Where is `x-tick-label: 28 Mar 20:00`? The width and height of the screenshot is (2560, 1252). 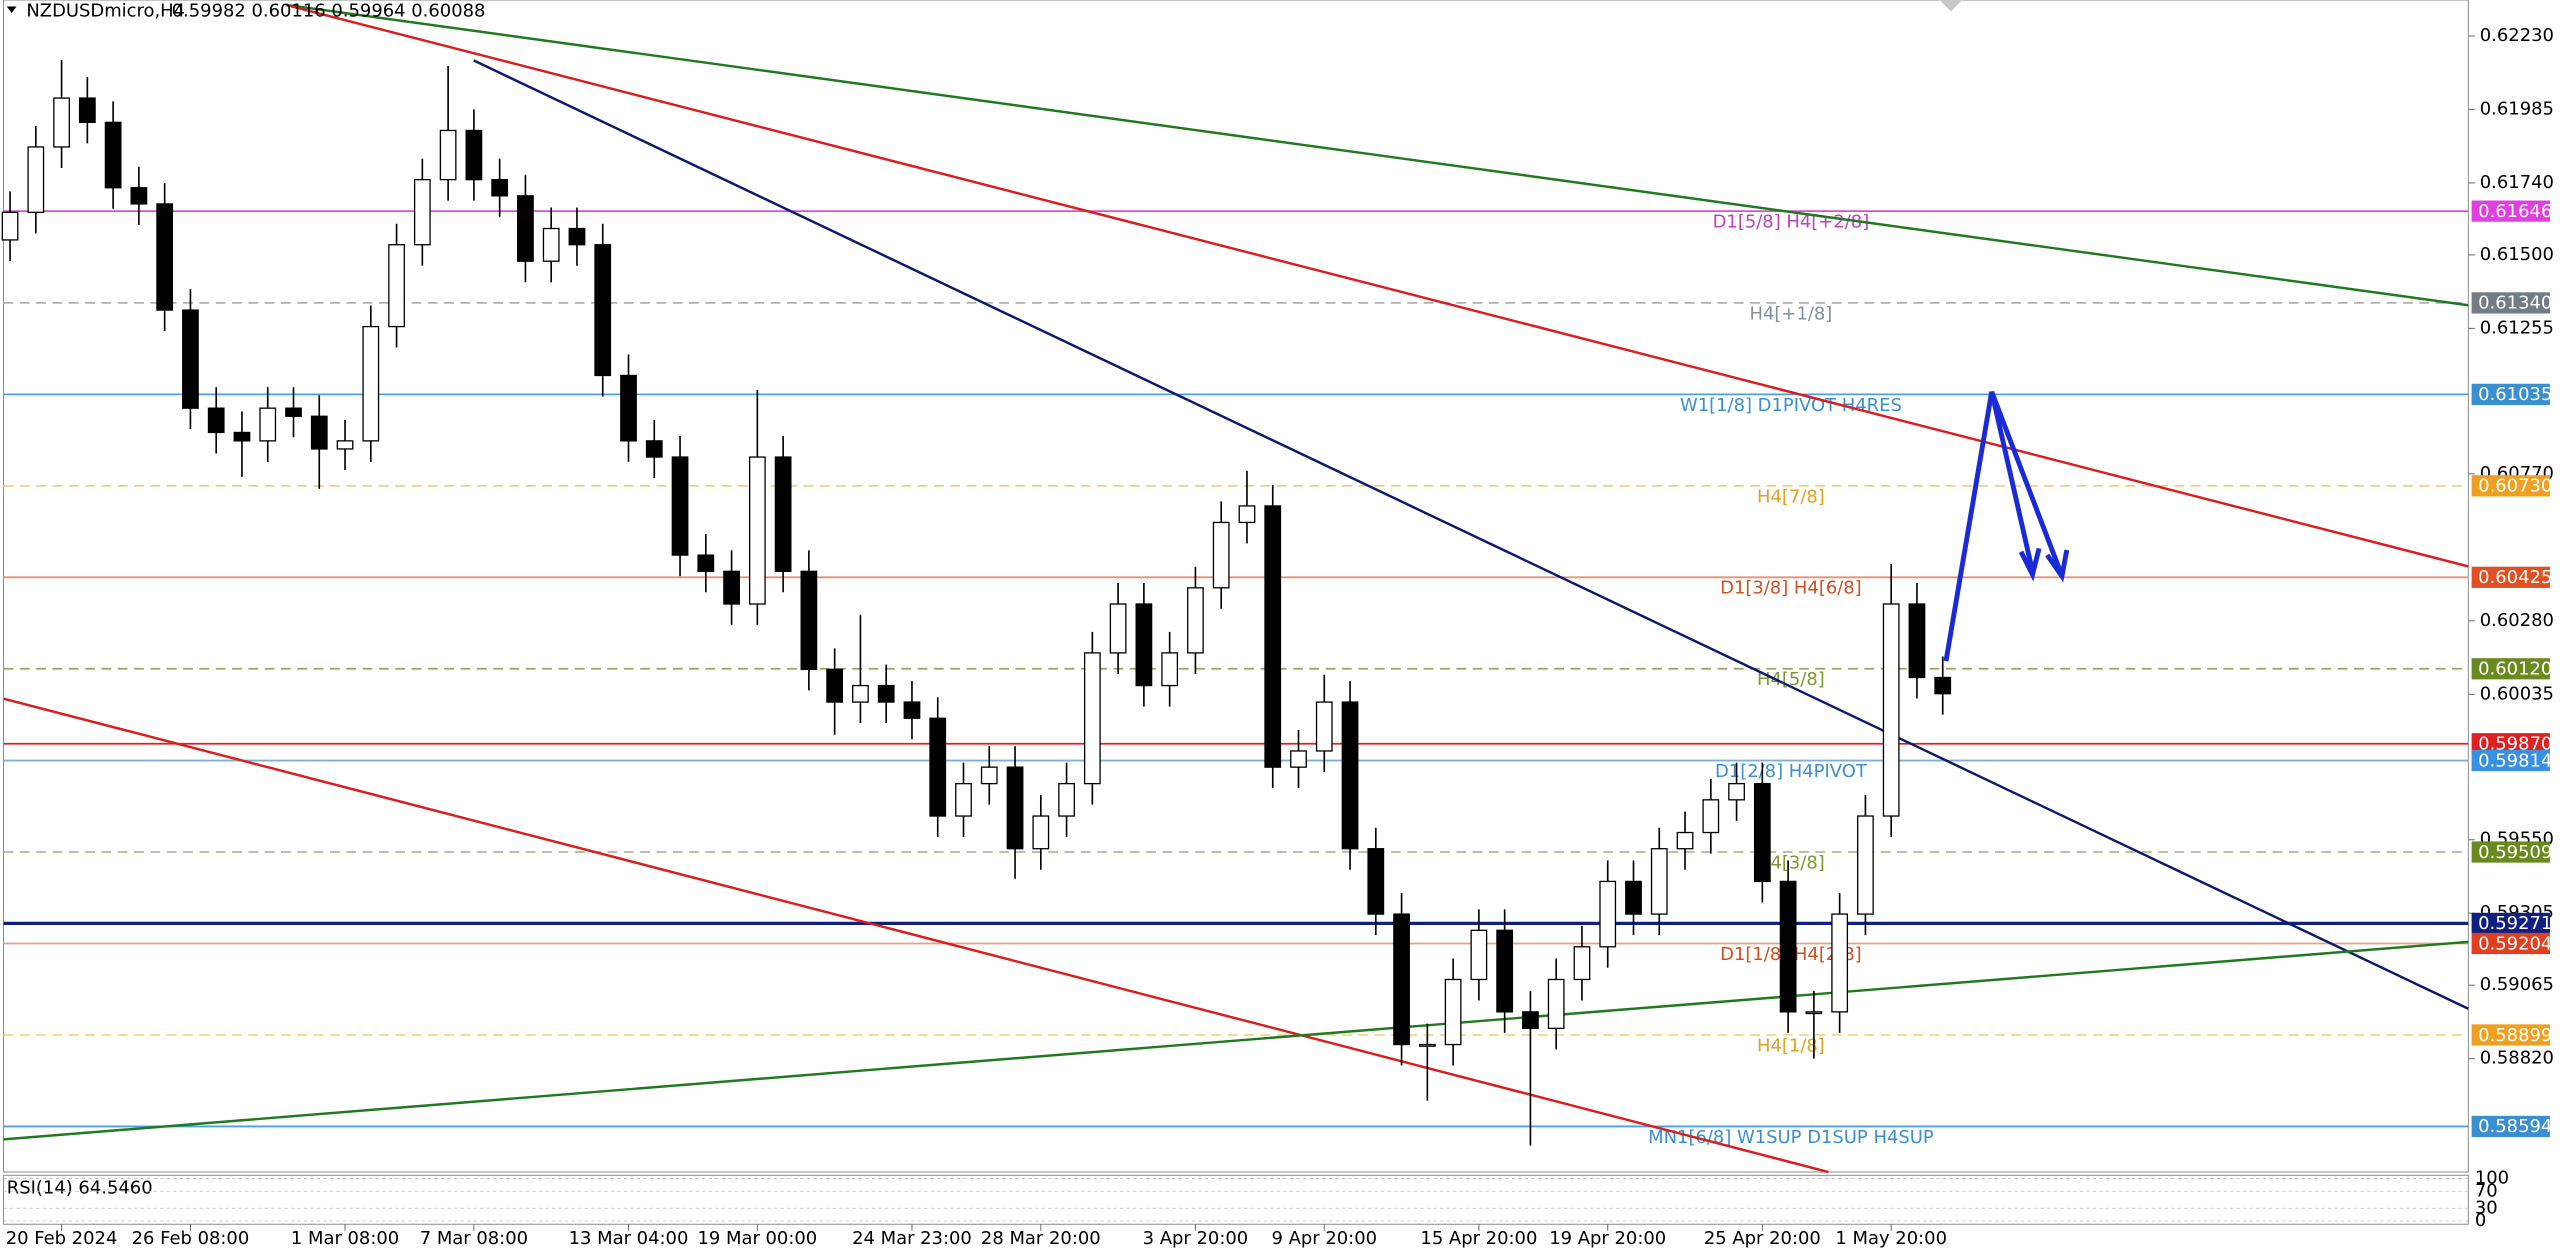
x-tick-label: 28 Mar 20:00 is located at coordinates (1041, 1238).